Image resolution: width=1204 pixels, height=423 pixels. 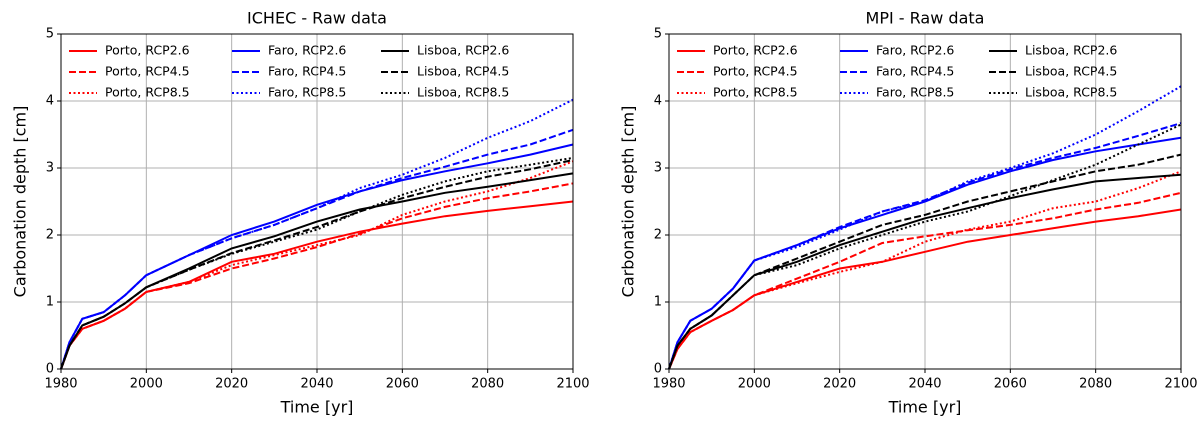 I want to click on chart-title: ICHEC - Raw data, so click(x=317, y=18).